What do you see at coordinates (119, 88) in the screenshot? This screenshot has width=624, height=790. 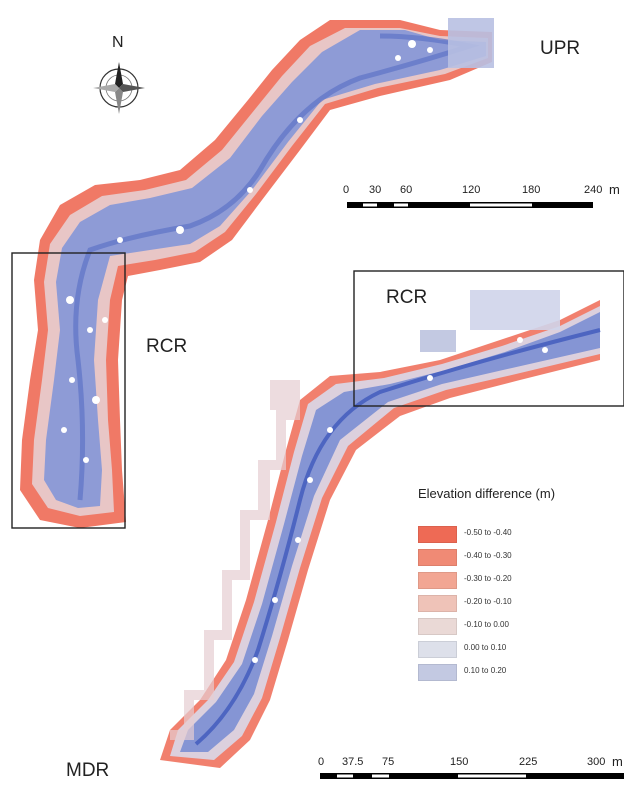 I see `north-arrow-icon` at bounding box center [119, 88].